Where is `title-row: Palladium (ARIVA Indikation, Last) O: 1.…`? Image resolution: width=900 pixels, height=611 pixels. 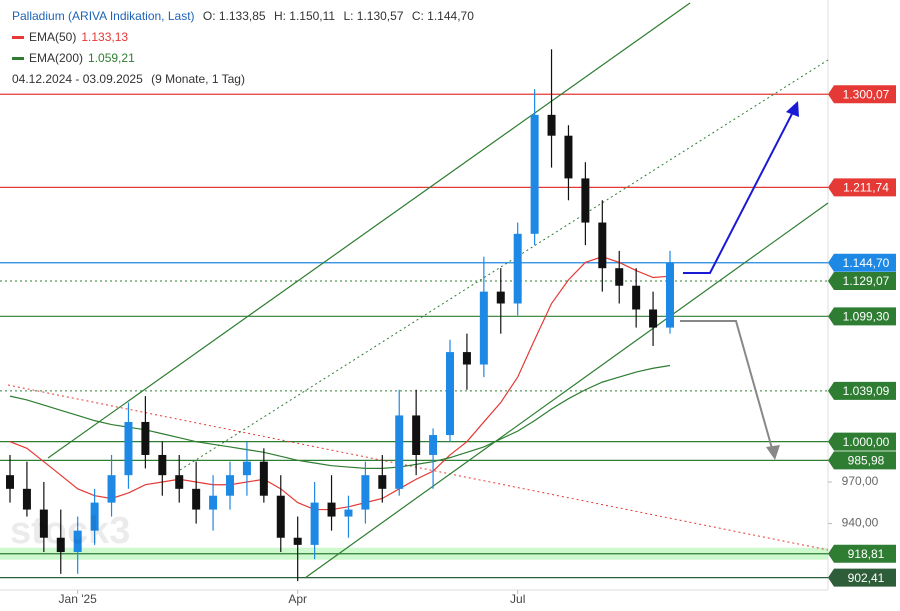 title-row: Palladium (ARIVA Indikation, Last) O: 1.… is located at coordinates (245, 16).